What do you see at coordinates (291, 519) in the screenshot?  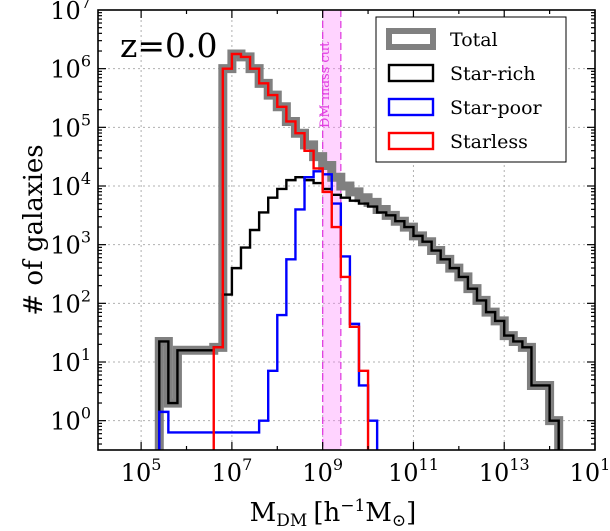 I see `x-label-sub: DM` at bounding box center [291, 519].